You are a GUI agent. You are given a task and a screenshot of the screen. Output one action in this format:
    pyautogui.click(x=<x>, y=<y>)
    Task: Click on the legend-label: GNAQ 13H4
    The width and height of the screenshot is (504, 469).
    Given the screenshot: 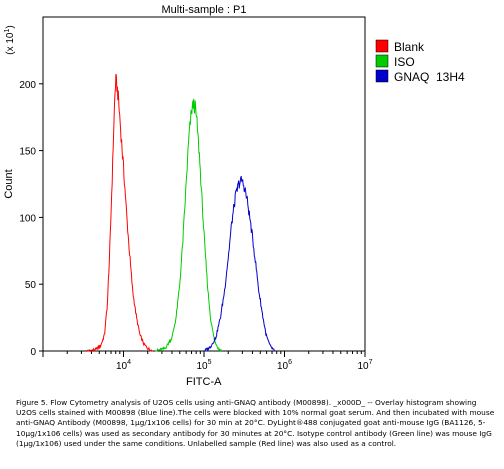 What is the action you would take?
    pyautogui.click(x=429, y=77)
    